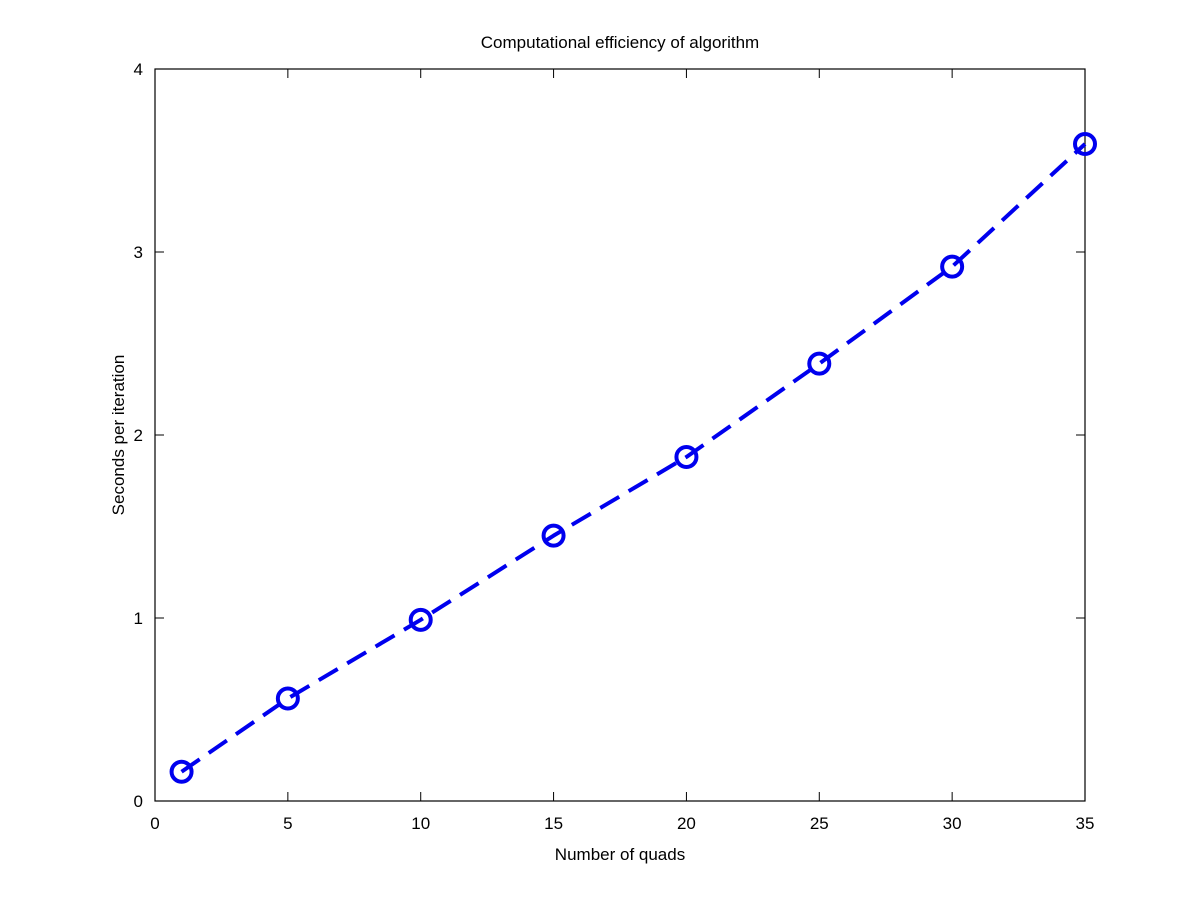 This screenshot has width=1200, height=900. I want to click on x-tick-label: 20, so click(686, 823).